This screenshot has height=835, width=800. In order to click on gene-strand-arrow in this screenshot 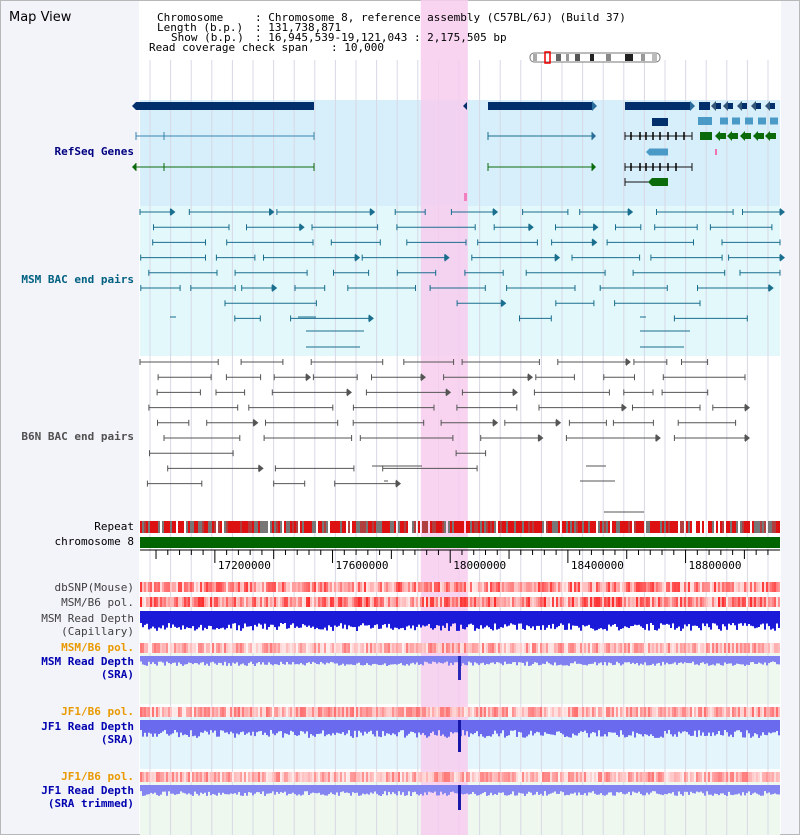, I will do `click(717, 136)`.